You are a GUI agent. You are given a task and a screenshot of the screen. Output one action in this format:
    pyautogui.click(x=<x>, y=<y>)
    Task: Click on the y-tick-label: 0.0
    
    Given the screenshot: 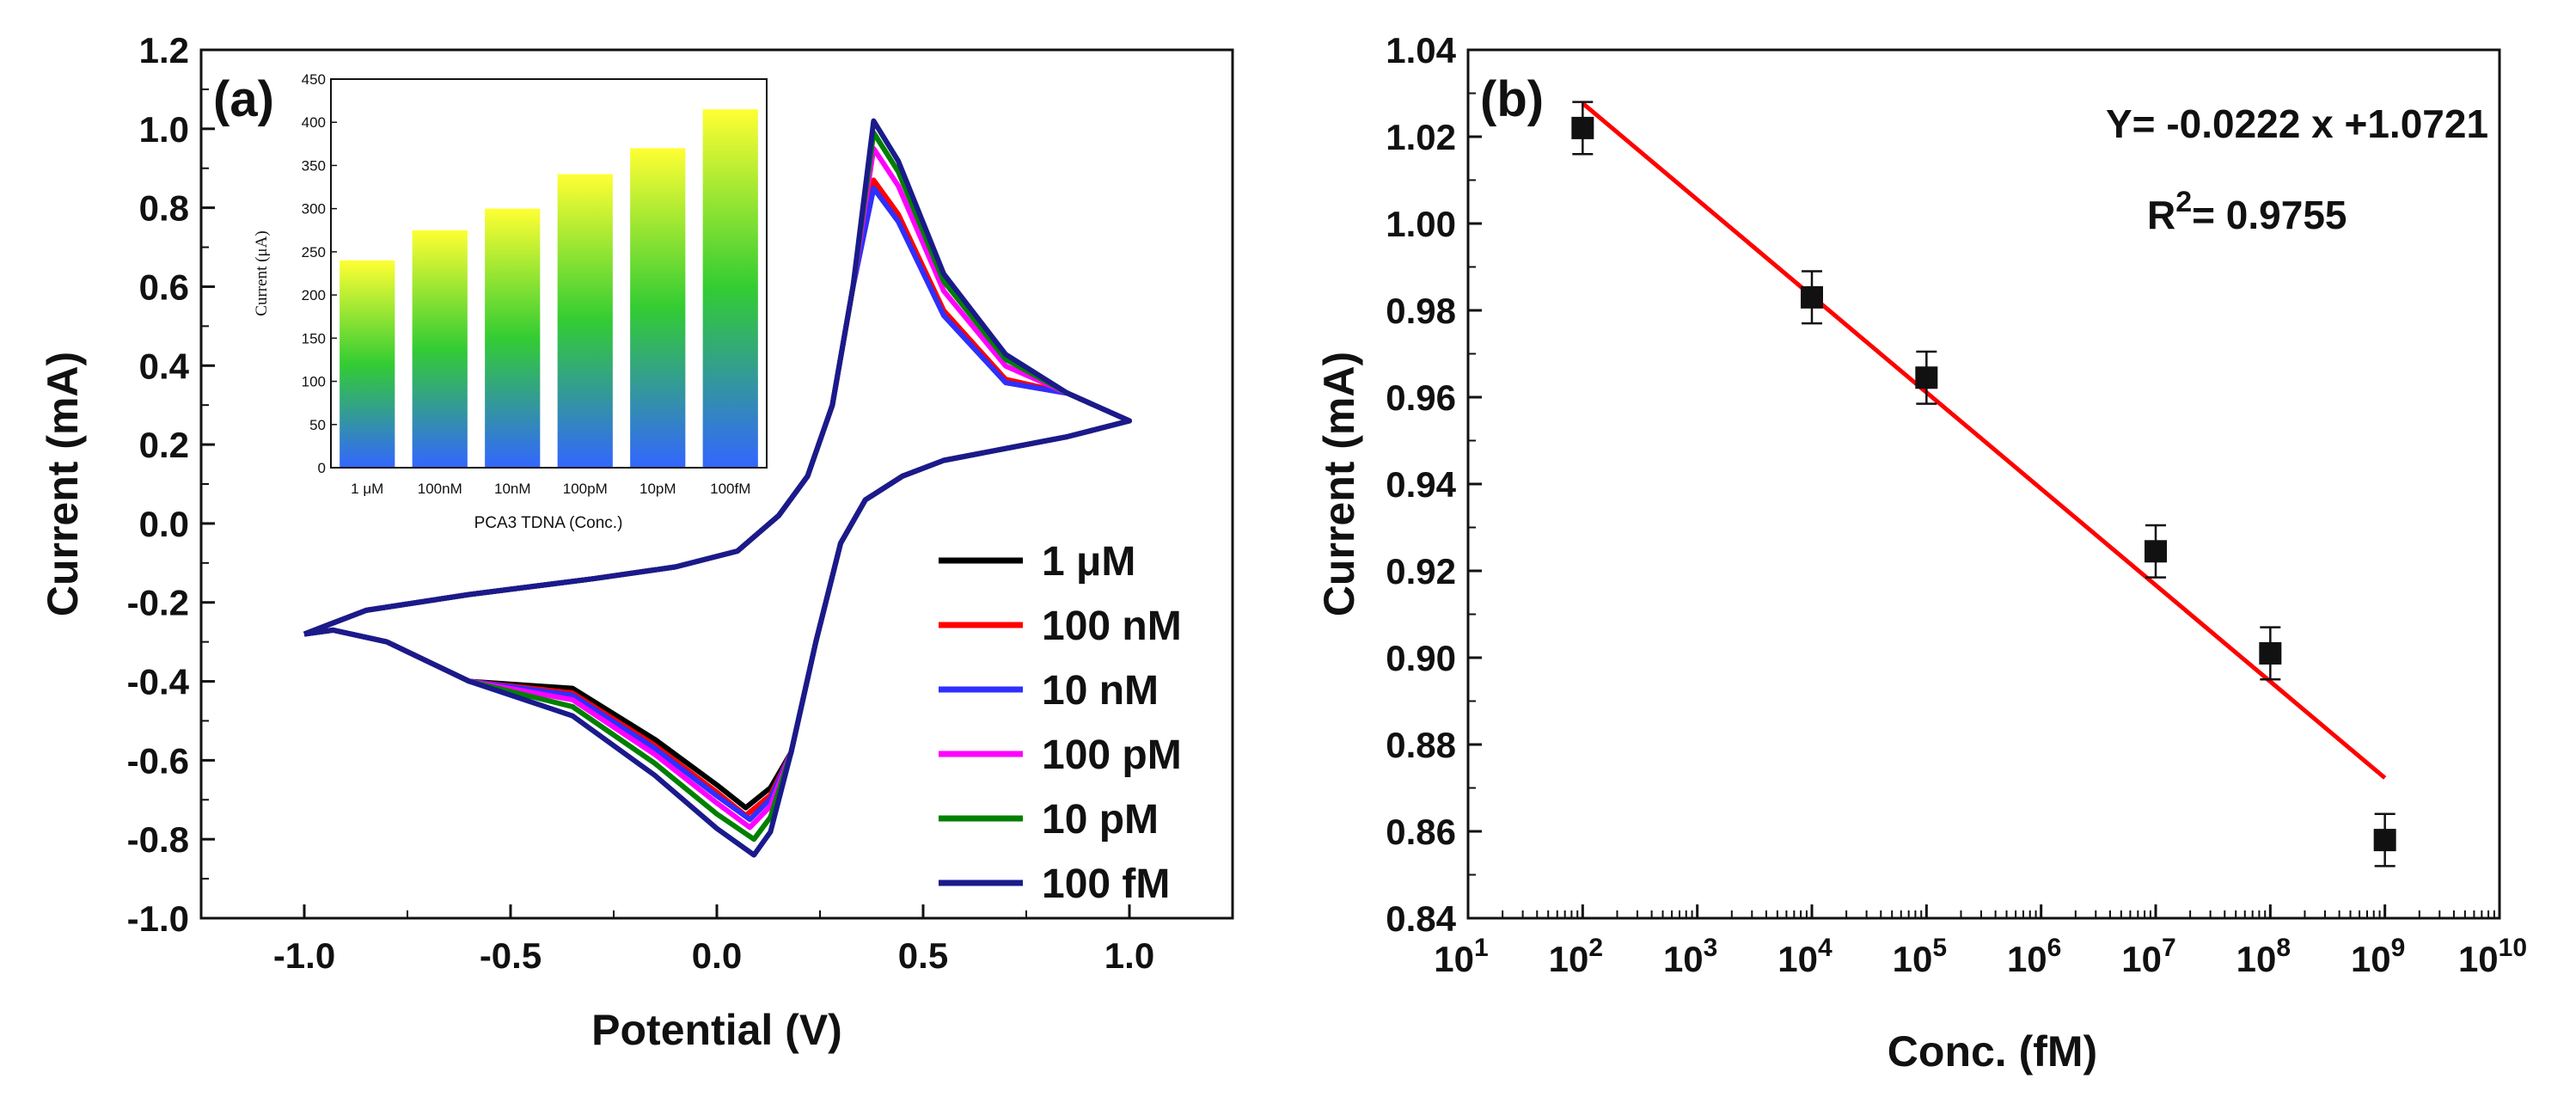 What is the action you would take?
    pyautogui.click(x=164, y=524)
    